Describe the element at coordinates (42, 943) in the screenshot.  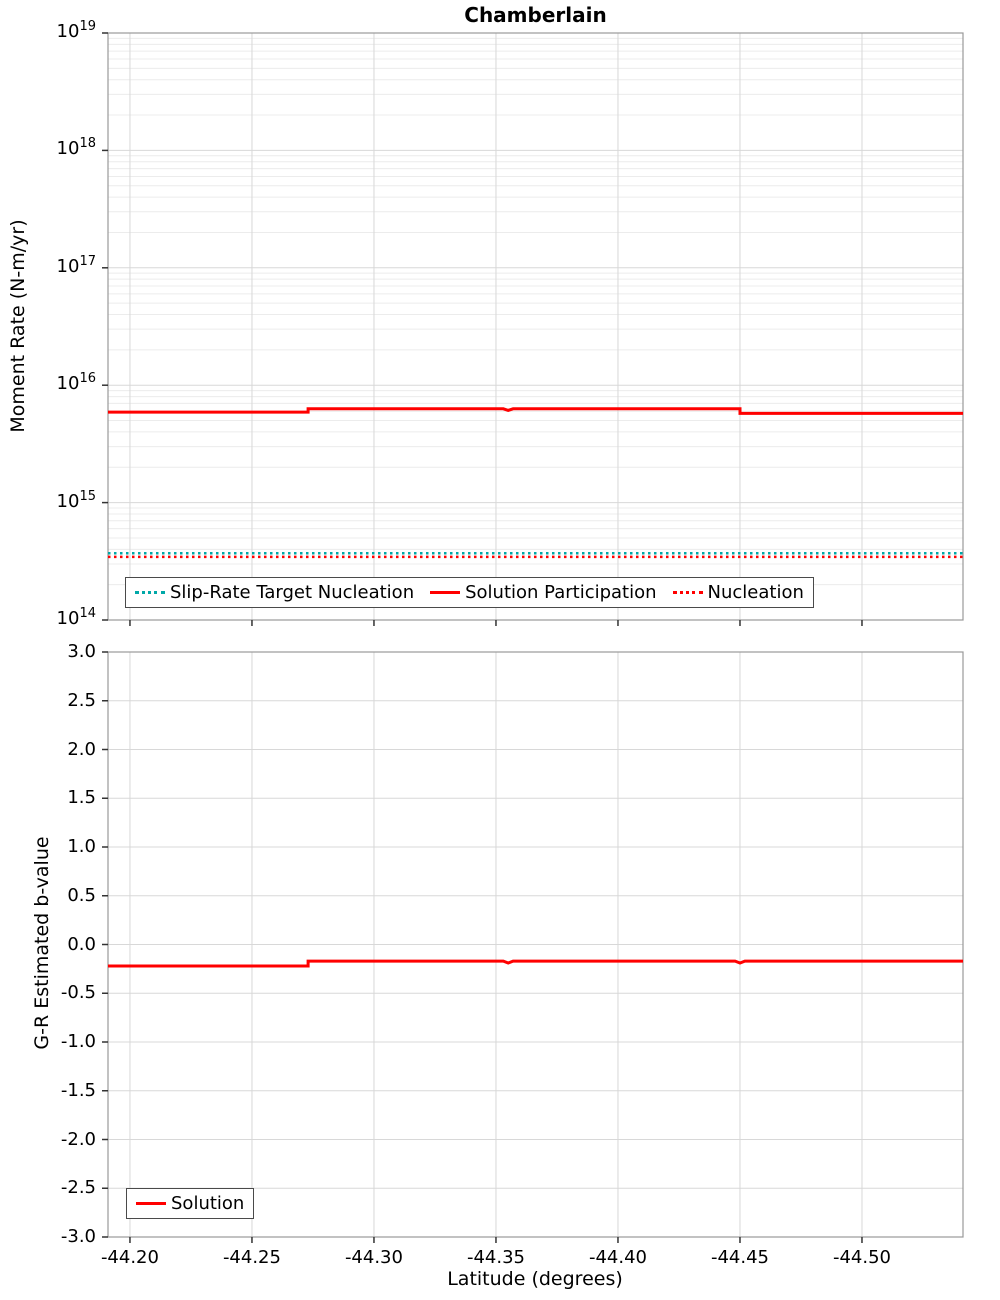
I see `y-axis-label-b-value: G-R Estimated b-value` at that location.